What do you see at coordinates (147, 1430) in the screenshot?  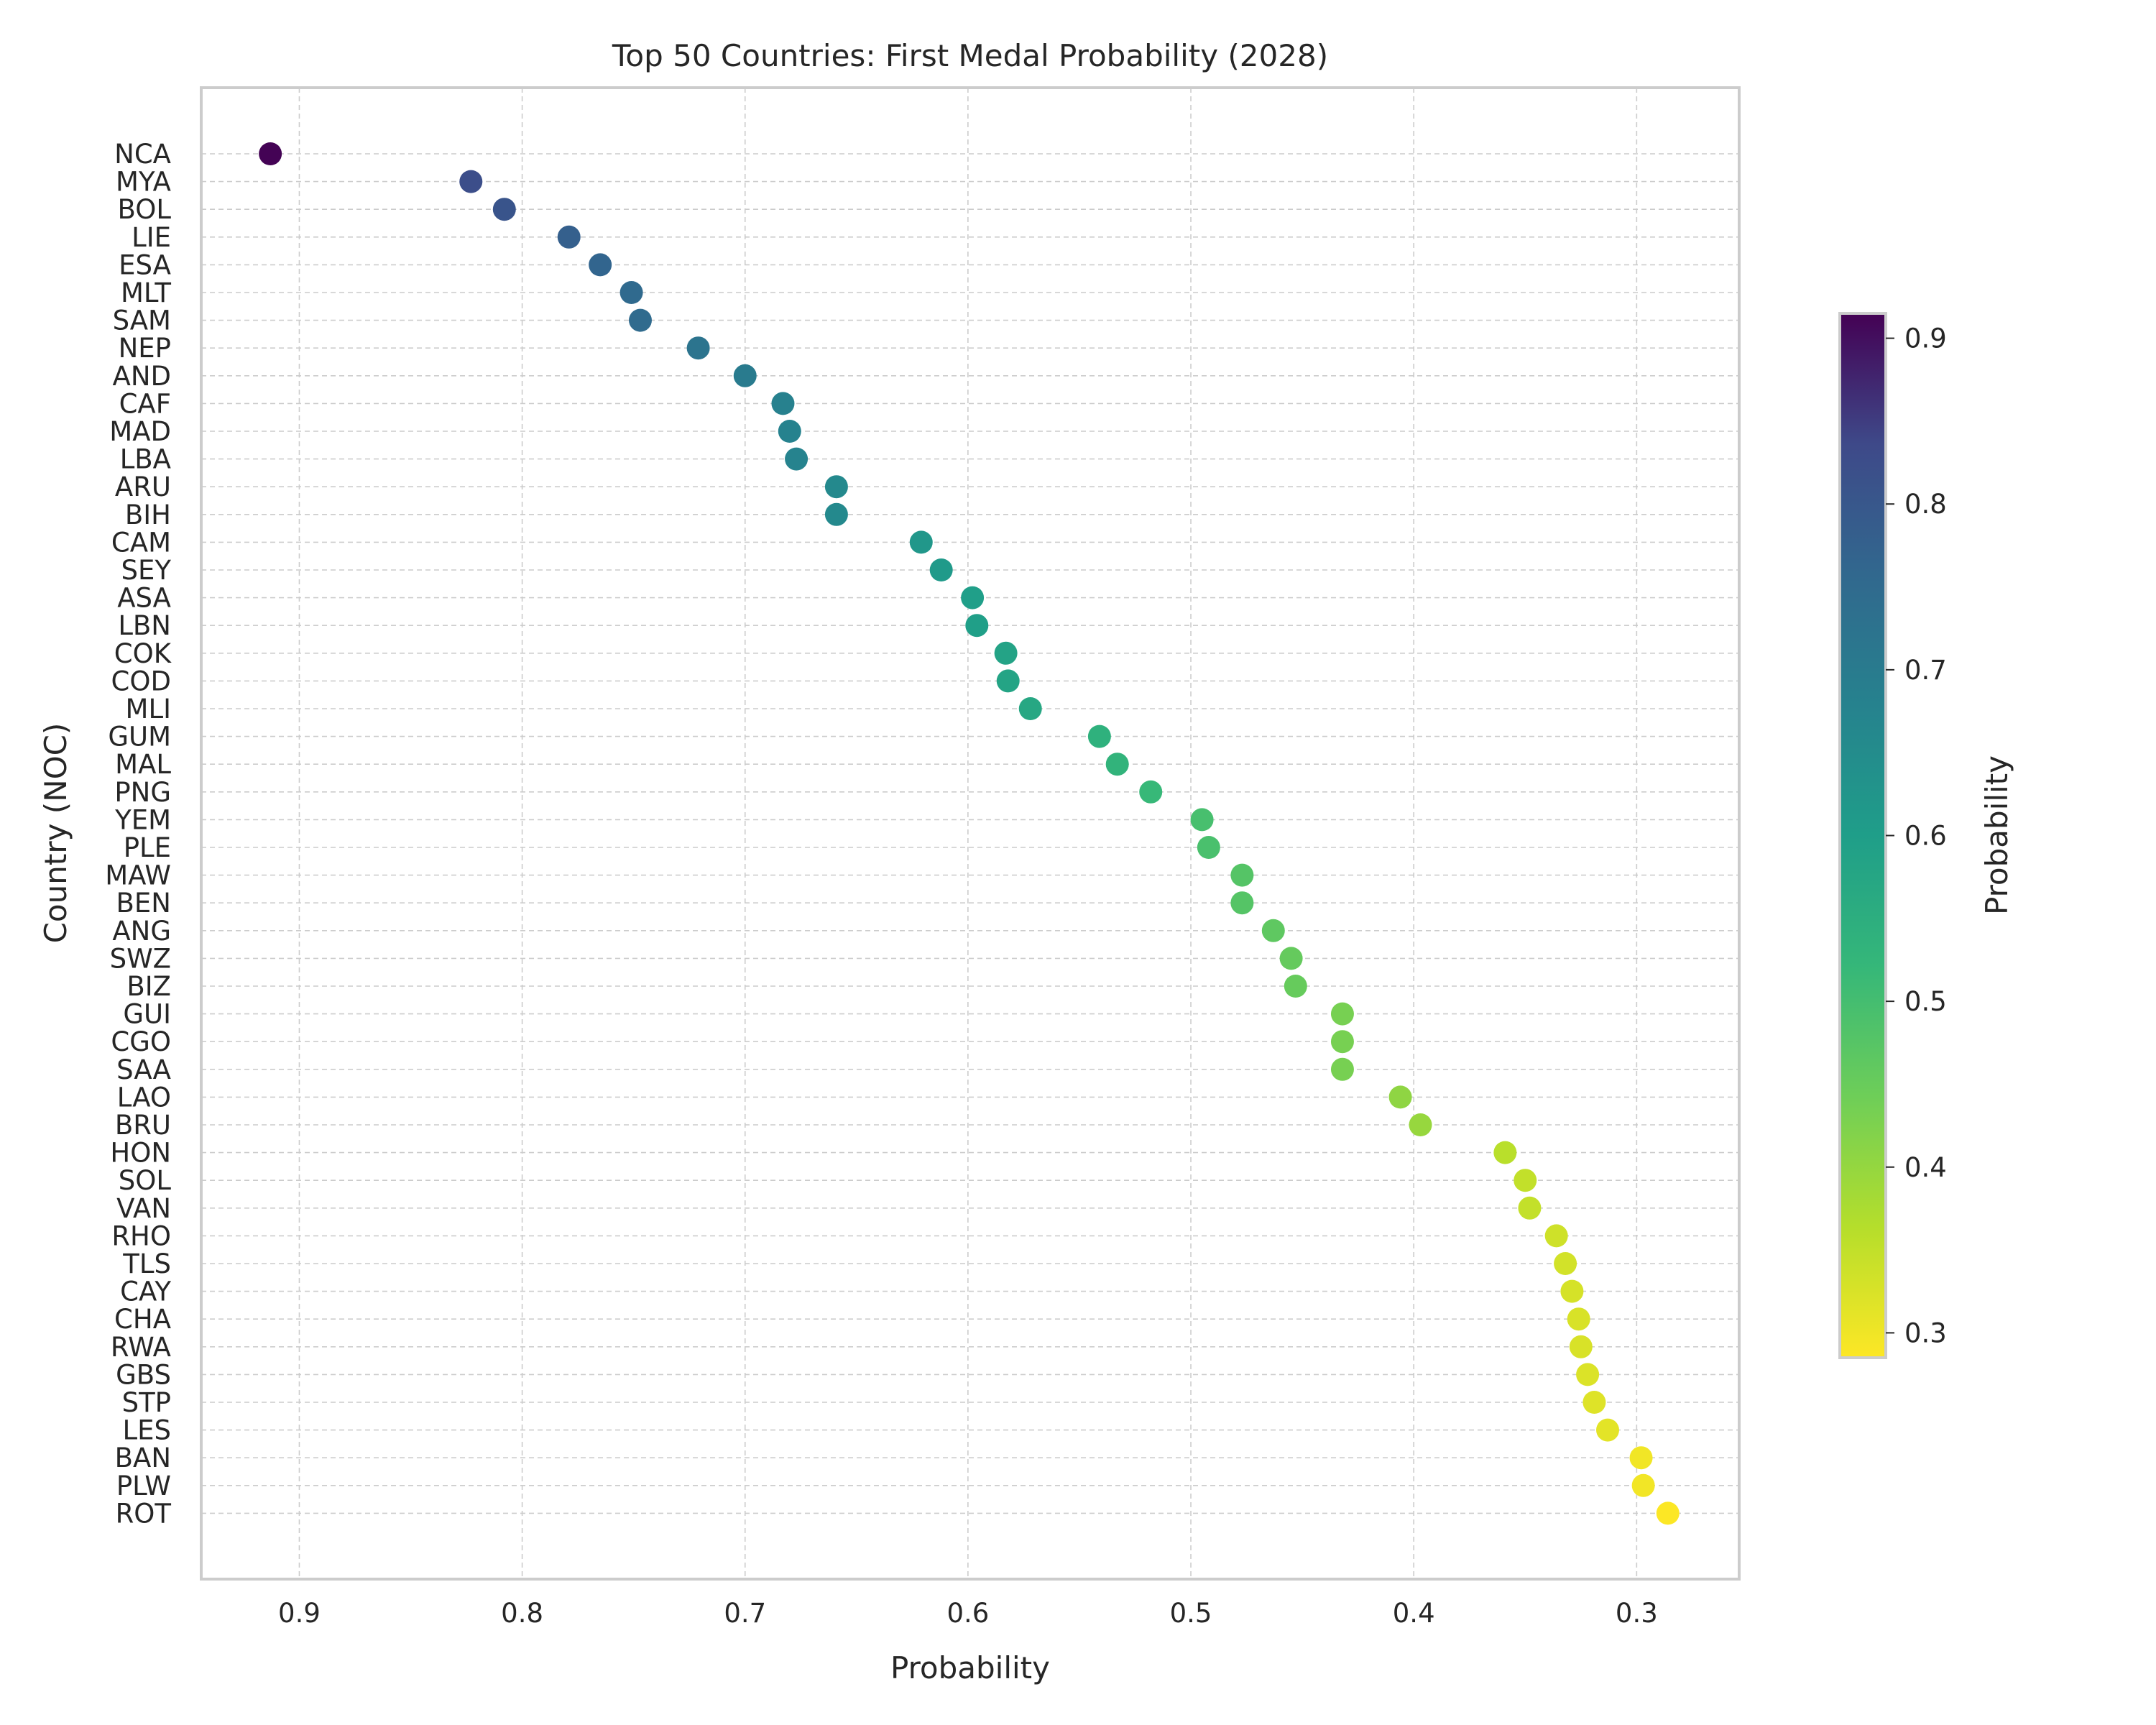 I see `y-tick-label: LES` at bounding box center [147, 1430].